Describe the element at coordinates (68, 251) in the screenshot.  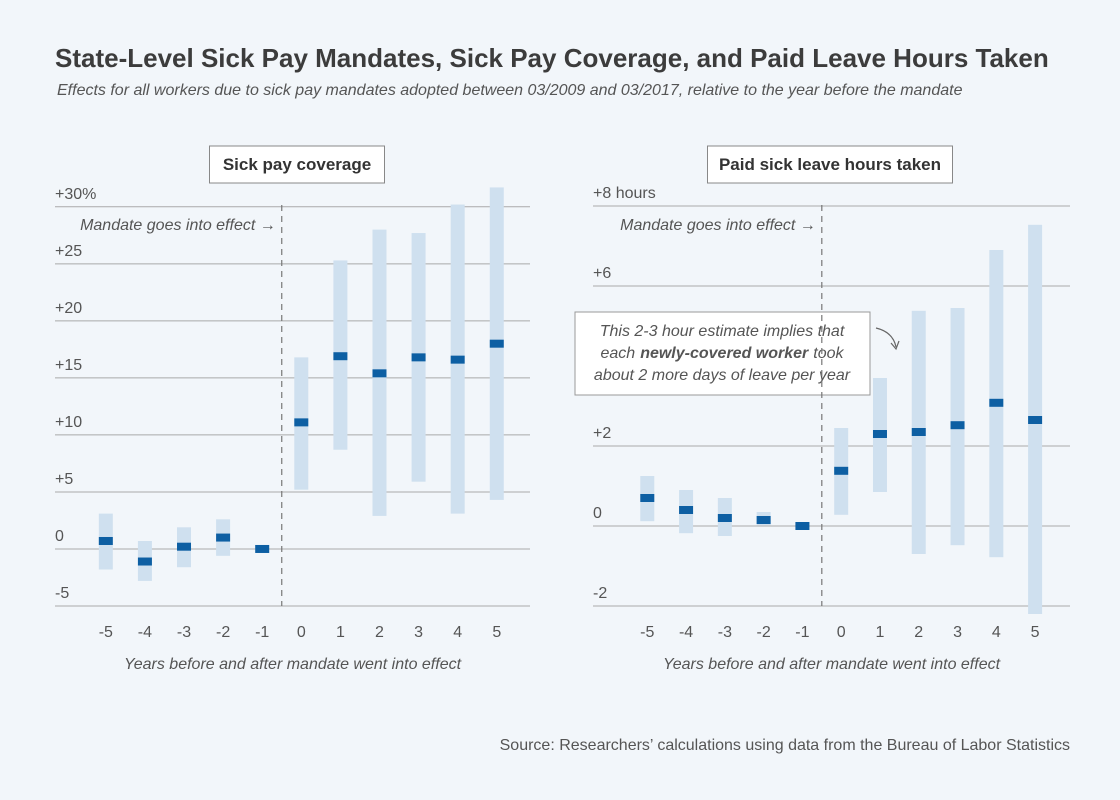
I see `y-tick-label: +25` at that location.